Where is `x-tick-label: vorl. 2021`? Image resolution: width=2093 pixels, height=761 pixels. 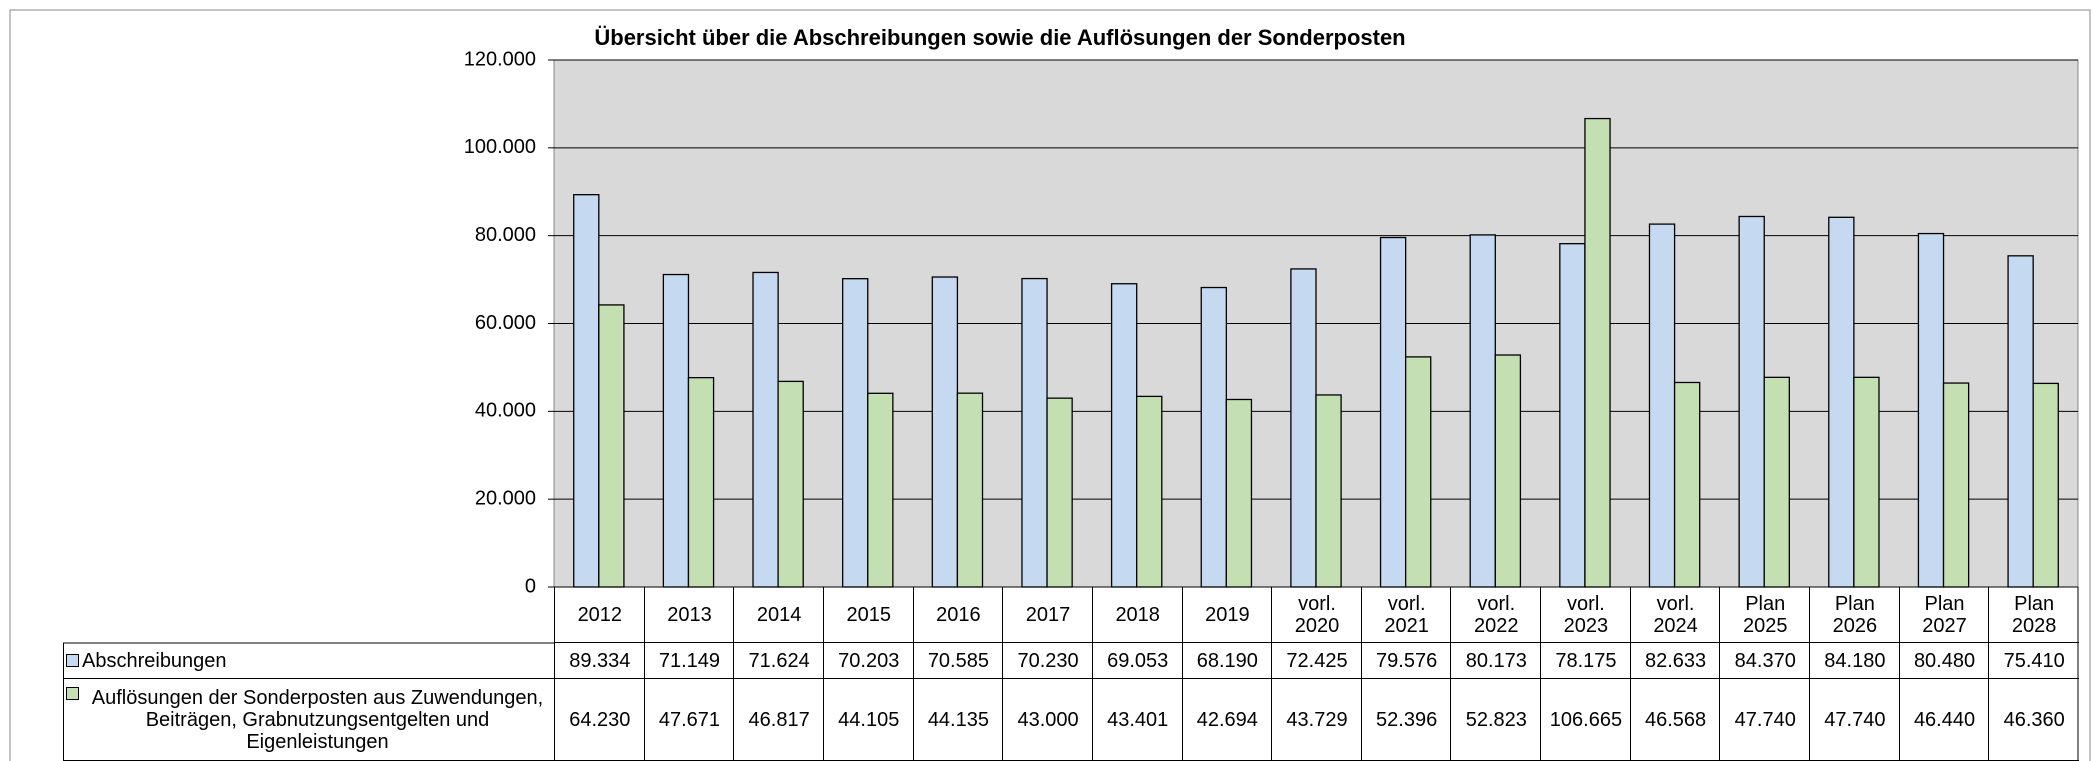
x-tick-label: vorl. 2021 is located at coordinates (1406, 615).